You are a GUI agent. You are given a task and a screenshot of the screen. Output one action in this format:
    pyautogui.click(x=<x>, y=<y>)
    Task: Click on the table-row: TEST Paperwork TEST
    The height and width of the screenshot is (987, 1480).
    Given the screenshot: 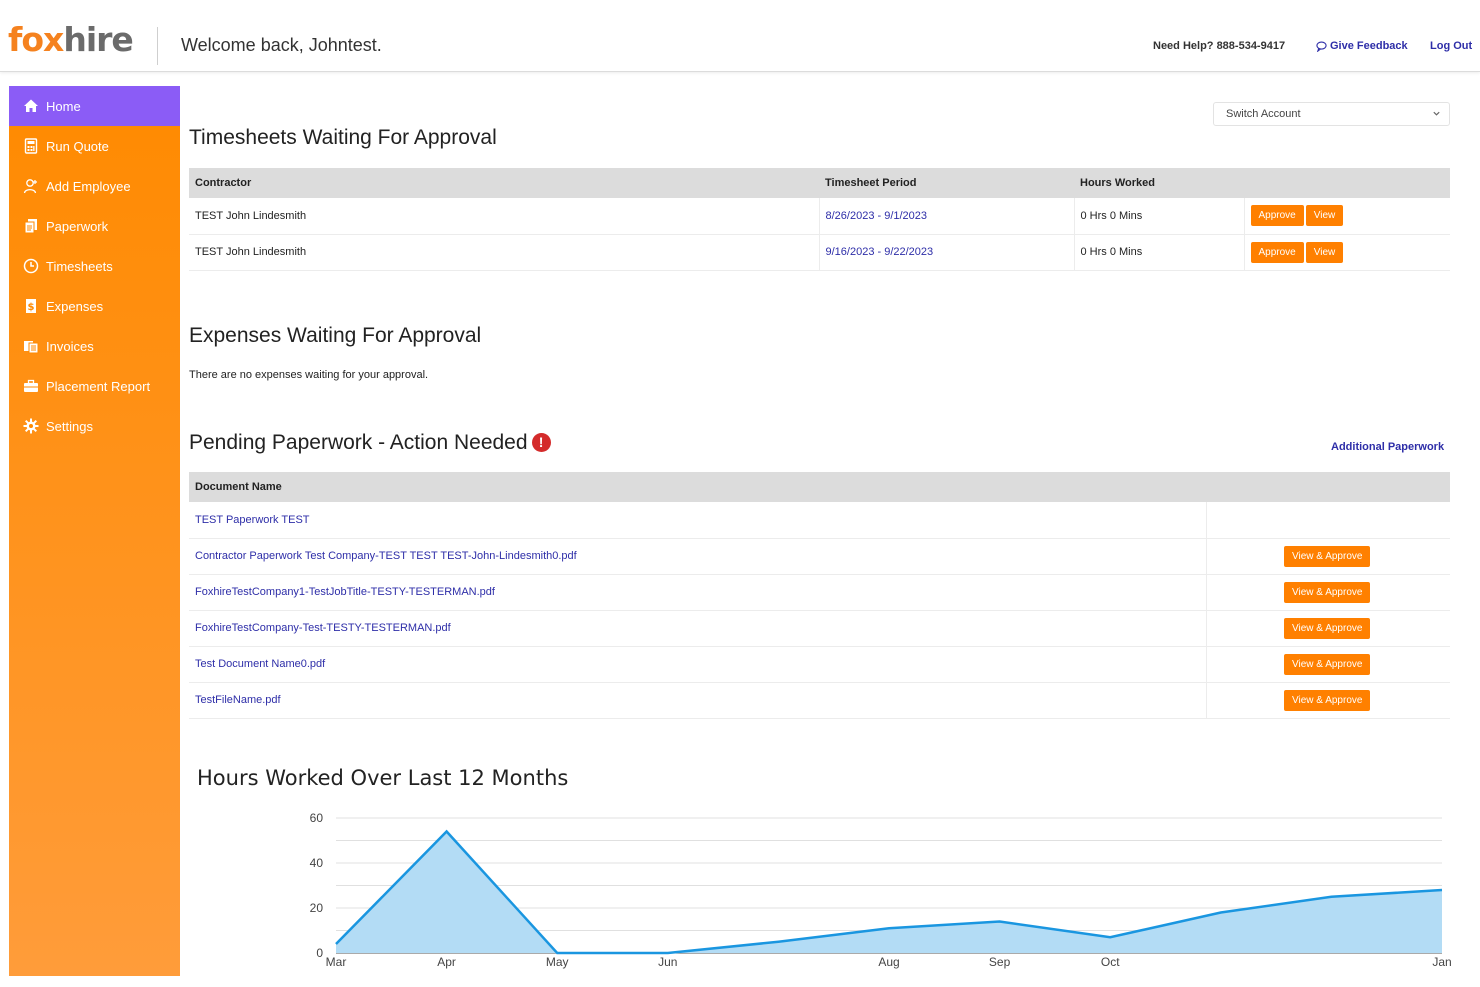 What is the action you would take?
    pyautogui.click(x=819, y=520)
    